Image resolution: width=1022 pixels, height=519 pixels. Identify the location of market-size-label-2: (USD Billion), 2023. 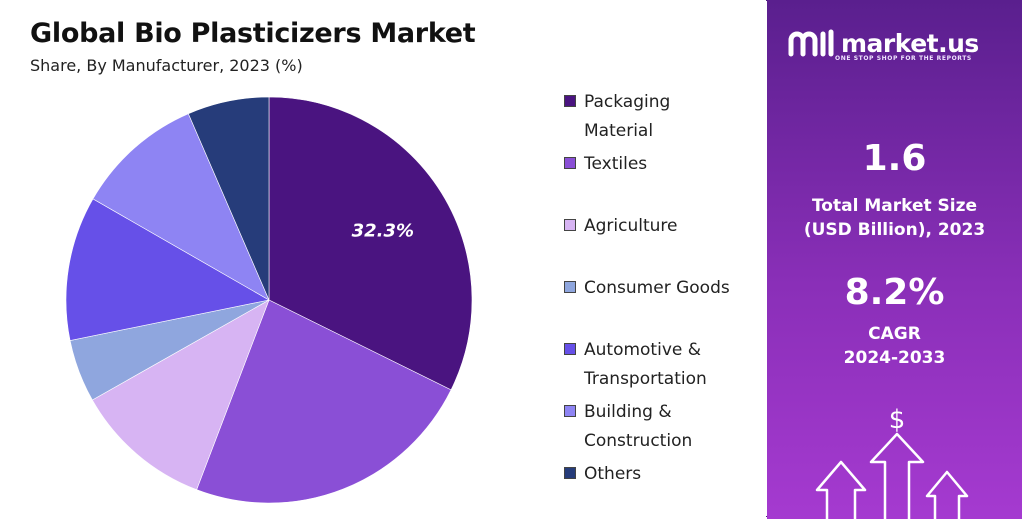
(894, 230).